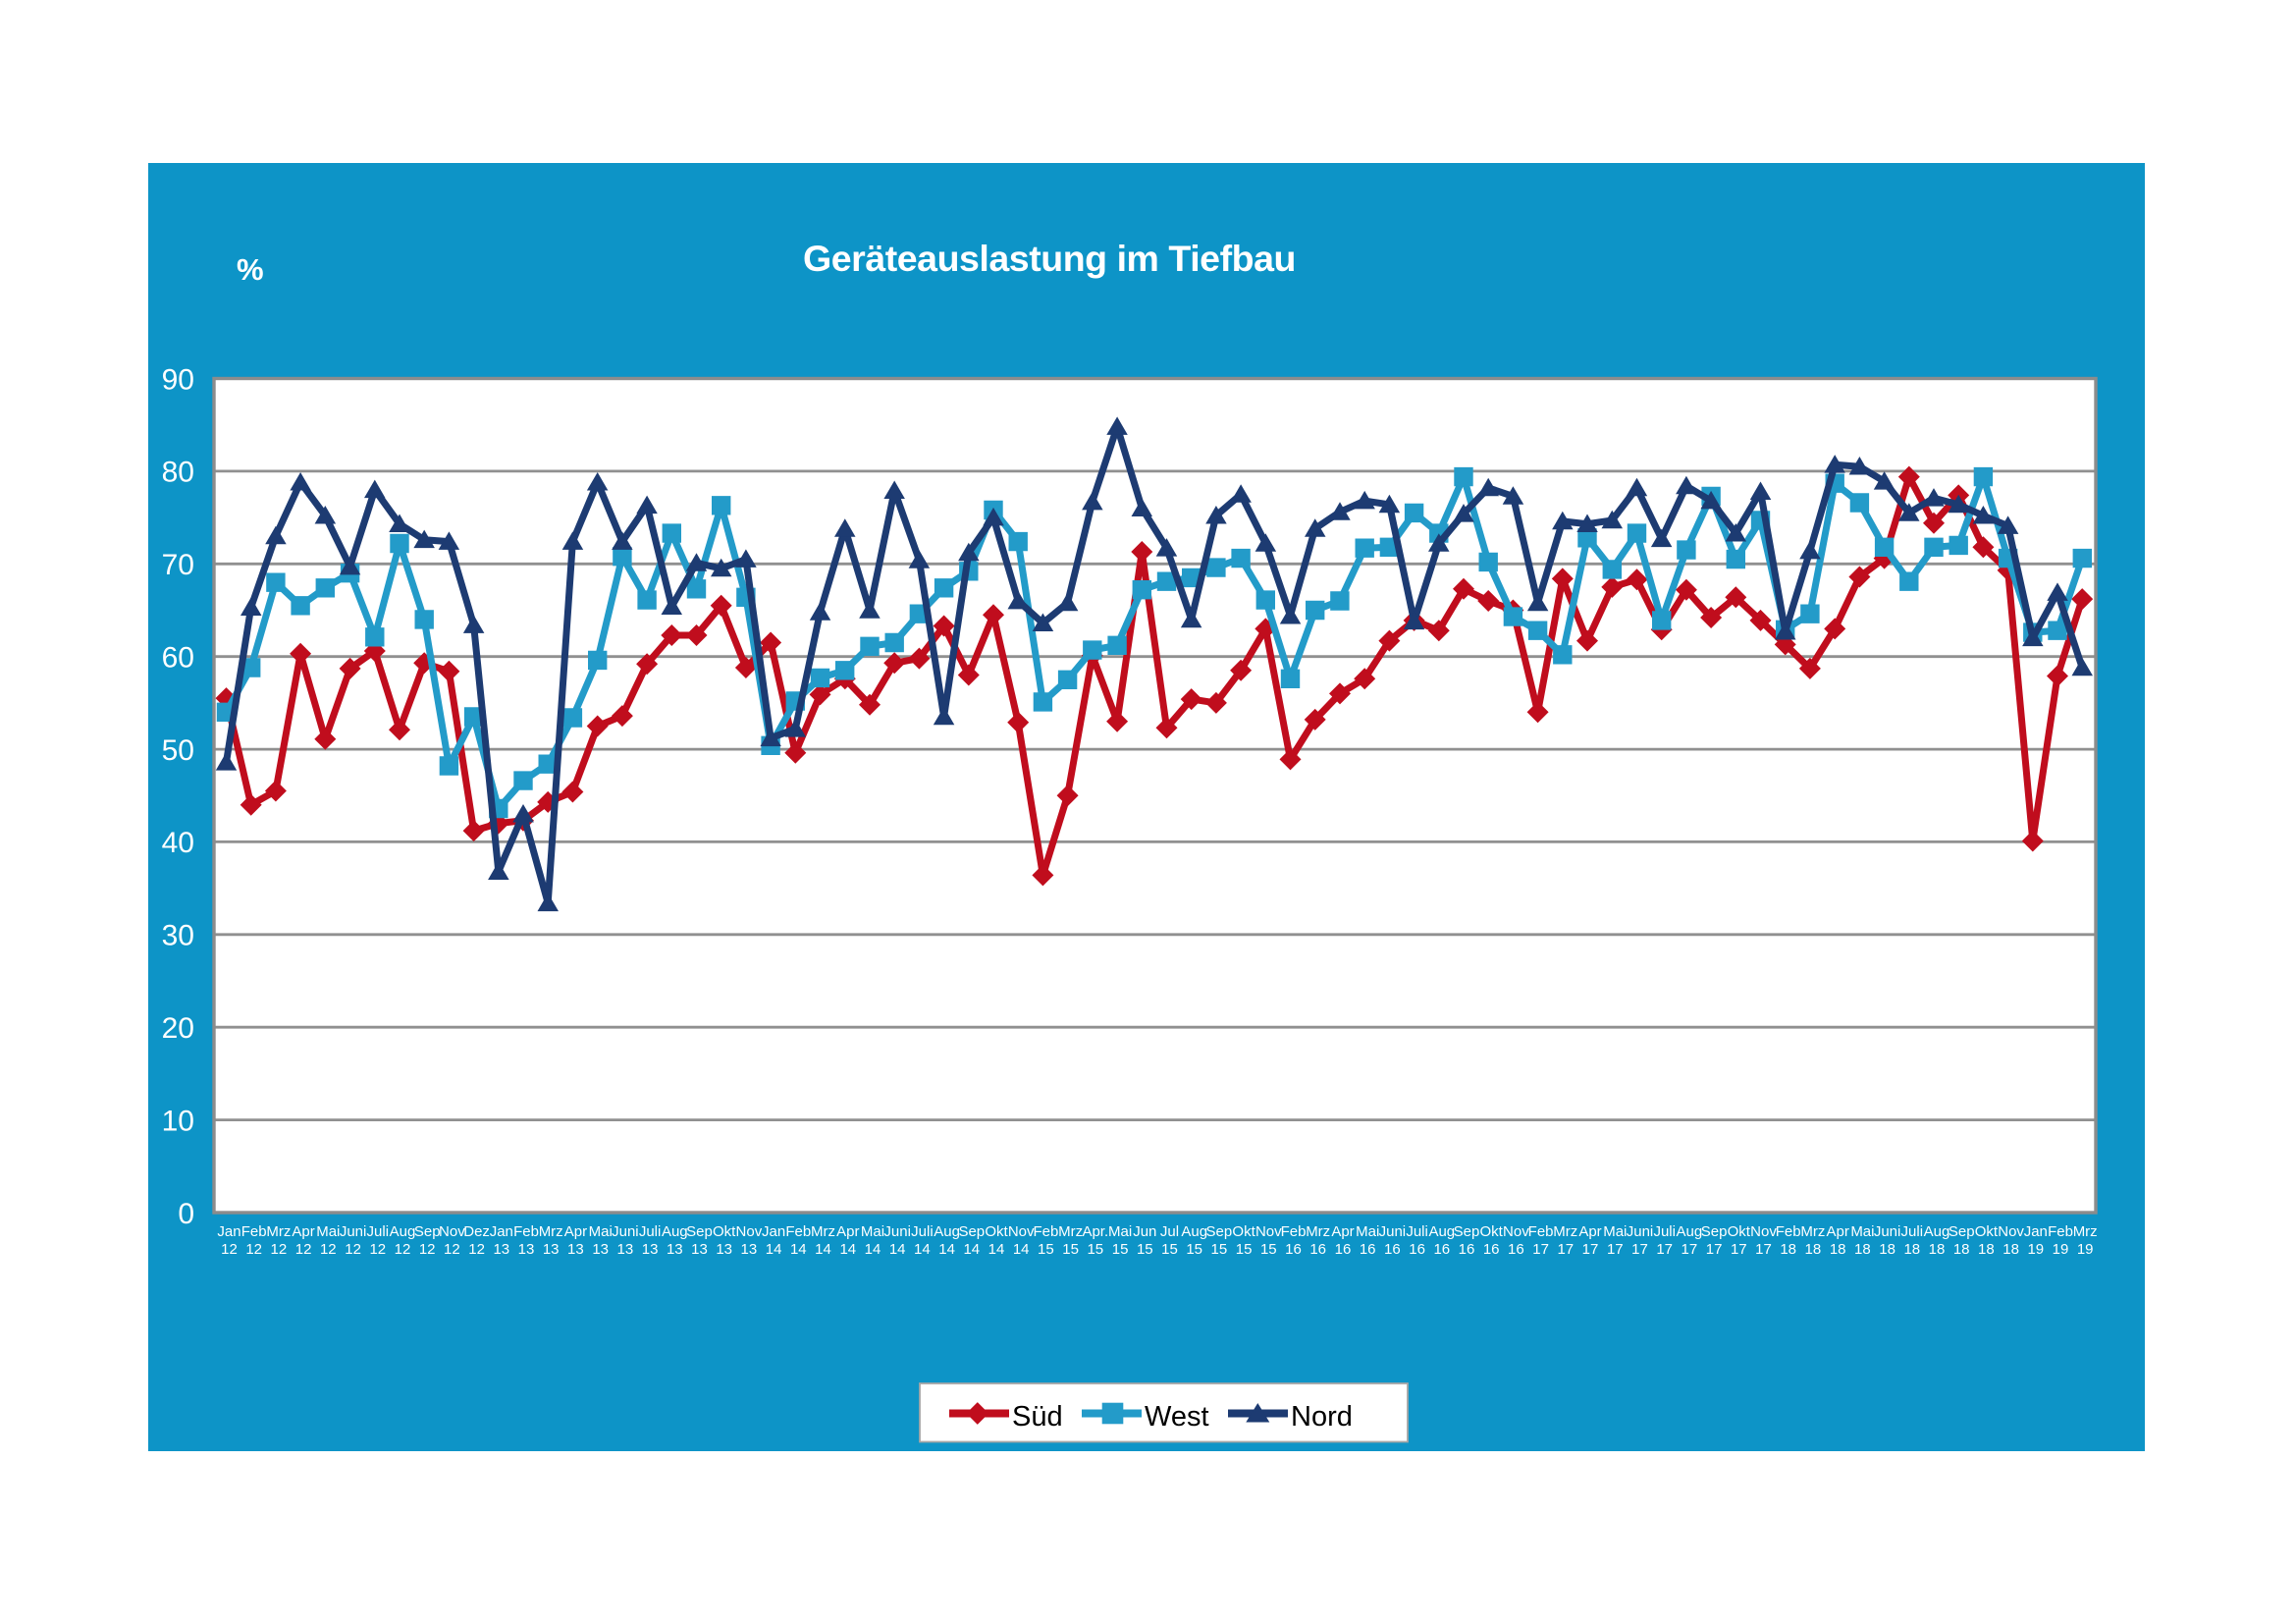 This screenshot has height=1623, width=2296. What do you see at coordinates (1050, 258) in the screenshot?
I see `svg-text: Geräteauslastung im Tiefbau` at bounding box center [1050, 258].